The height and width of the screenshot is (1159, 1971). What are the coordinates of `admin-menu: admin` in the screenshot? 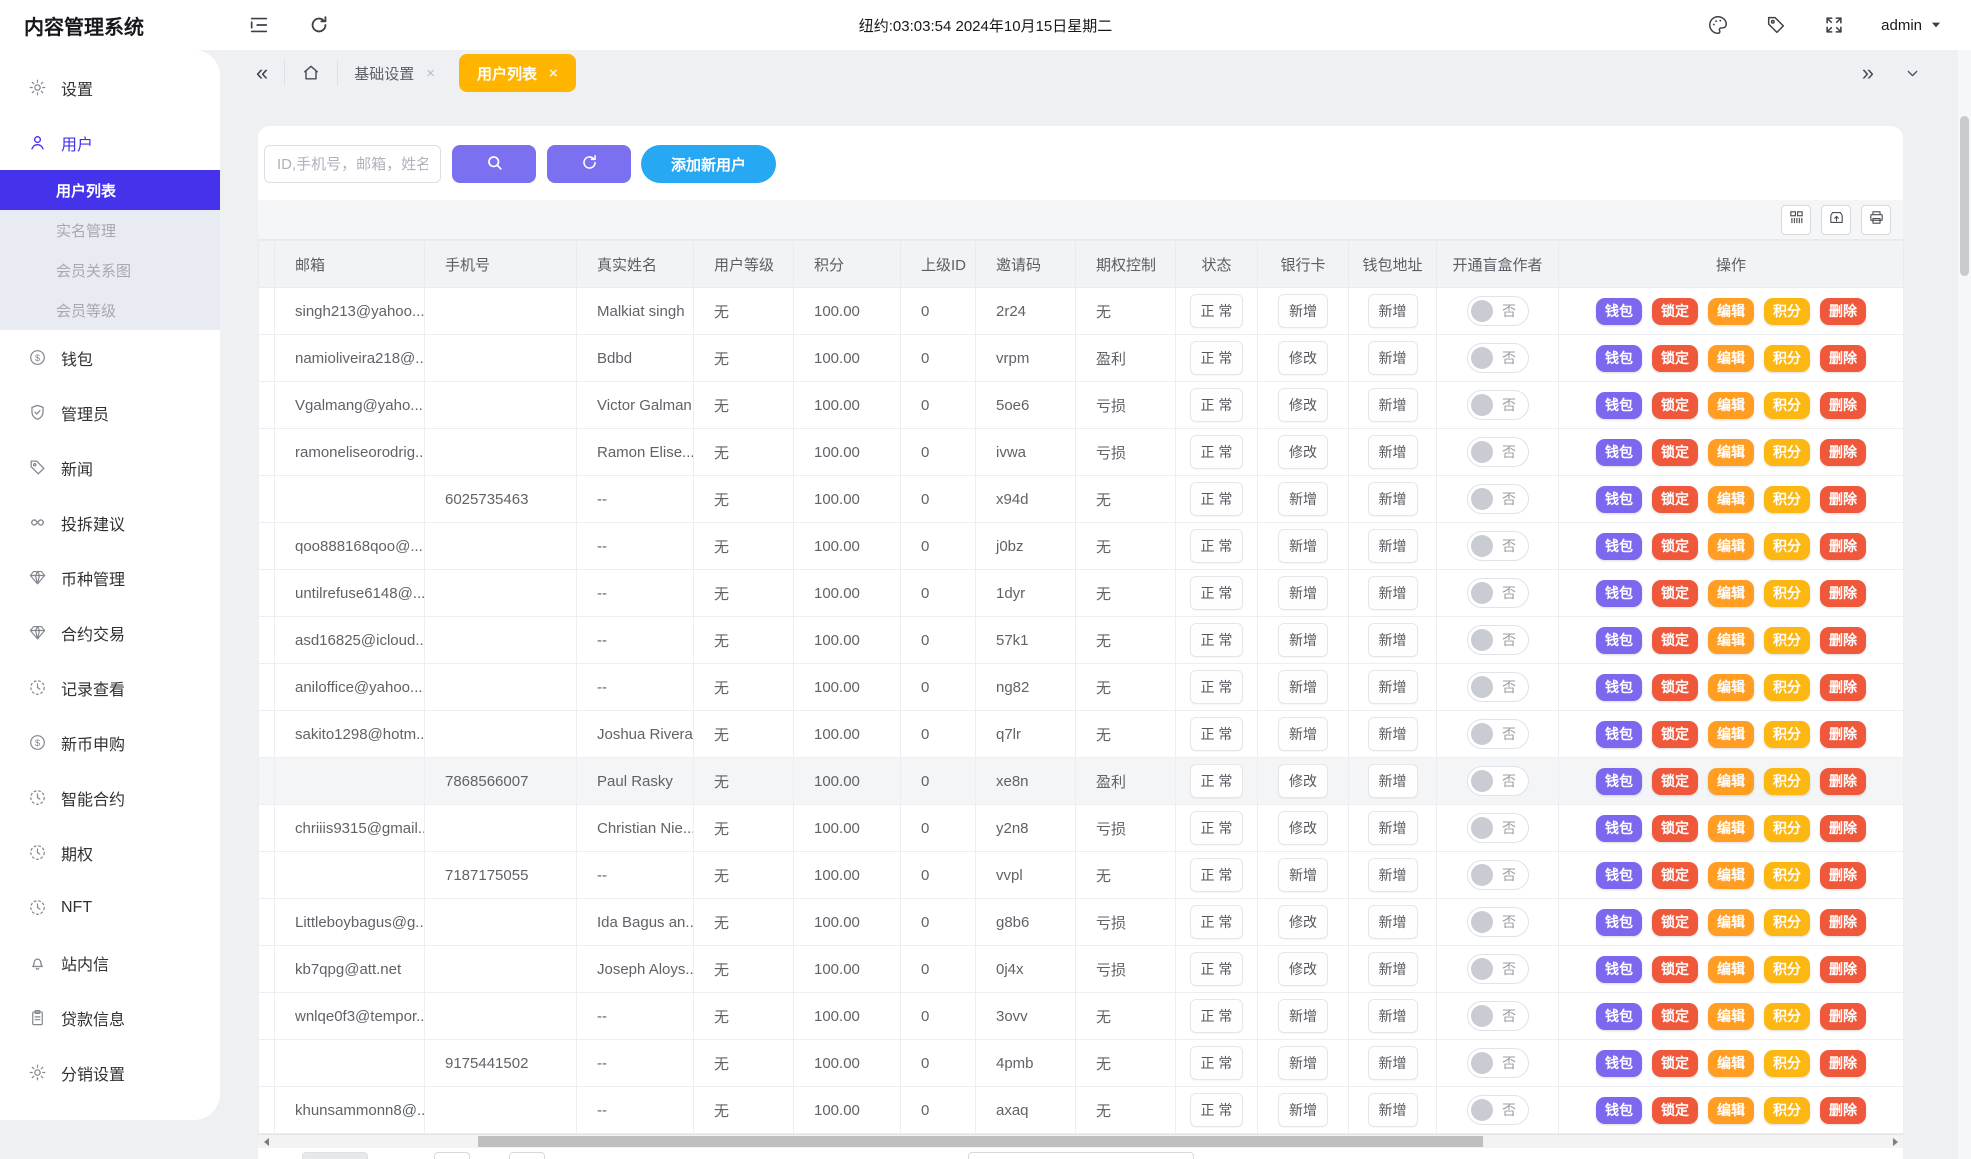 It's located at (1912, 25).